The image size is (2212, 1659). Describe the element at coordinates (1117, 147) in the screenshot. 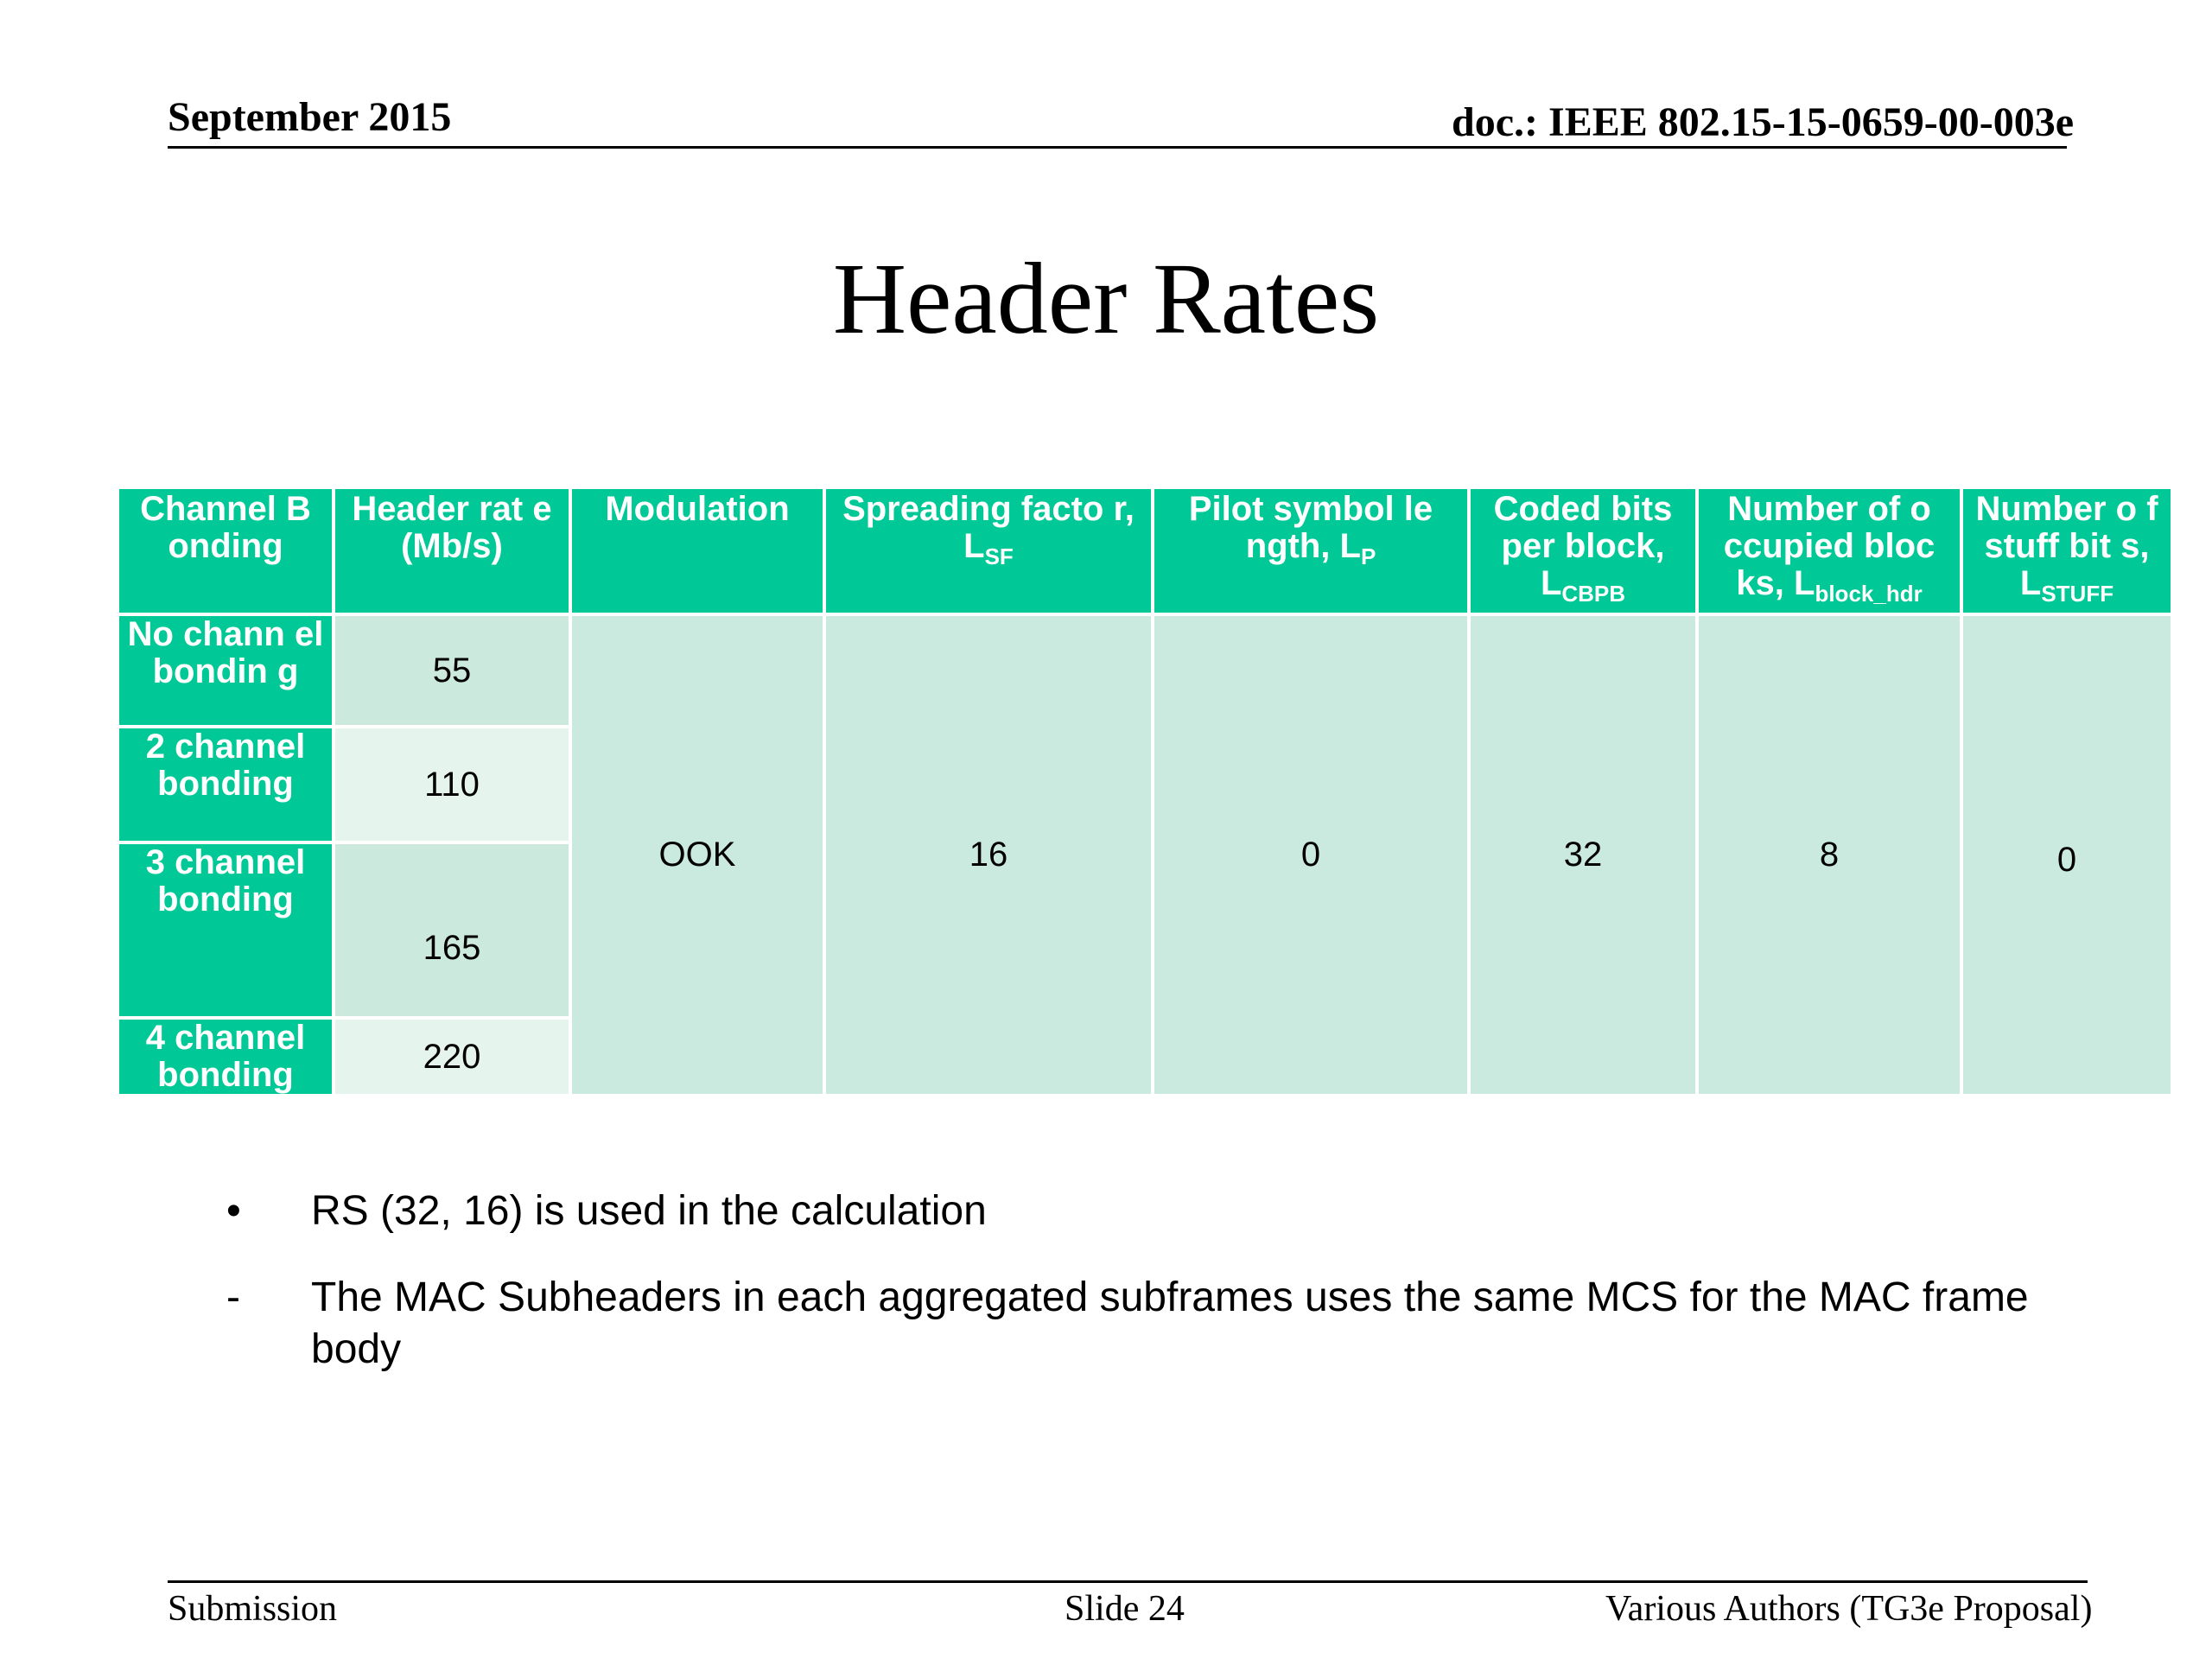

I see `header-rule` at that location.